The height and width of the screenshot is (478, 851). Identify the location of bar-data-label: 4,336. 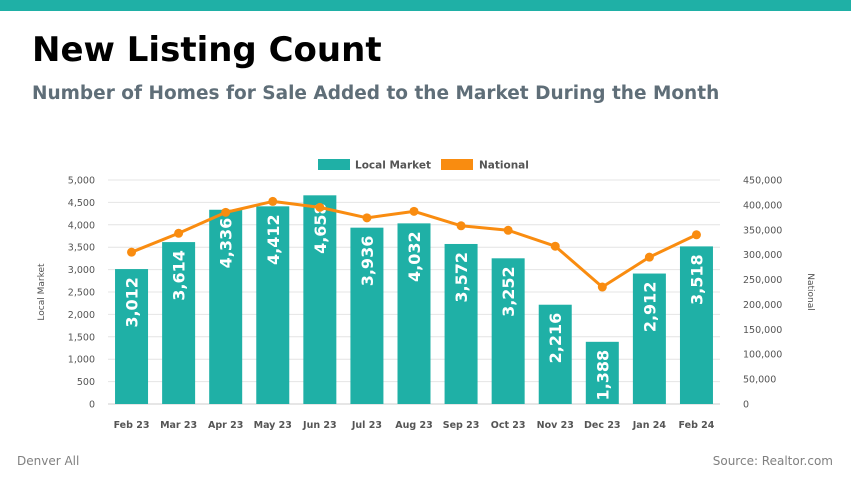
(226, 243).